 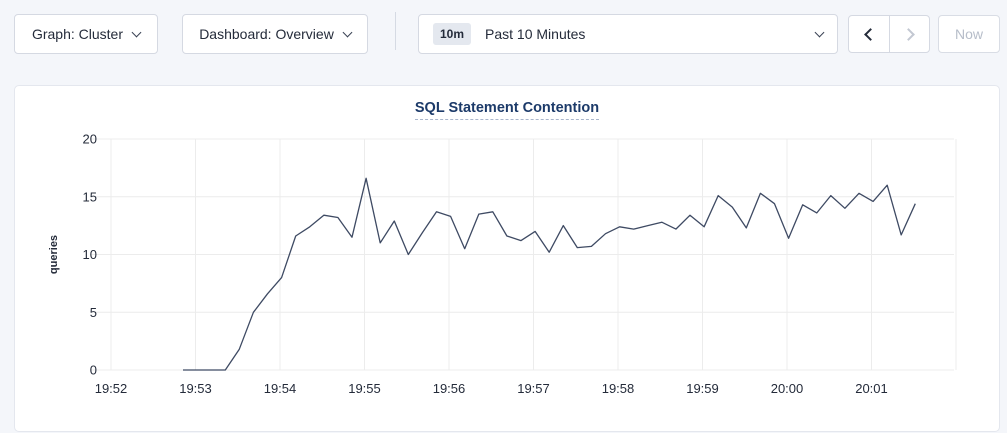 I want to click on toolbar-divider, so click(x=395, y=31).